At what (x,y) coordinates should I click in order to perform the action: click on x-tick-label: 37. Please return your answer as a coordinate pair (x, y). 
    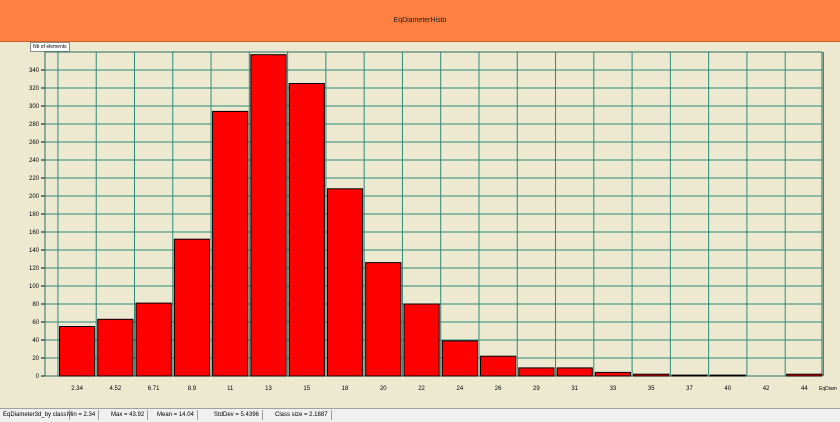
    Looking at the image, I should click on (689, 389).